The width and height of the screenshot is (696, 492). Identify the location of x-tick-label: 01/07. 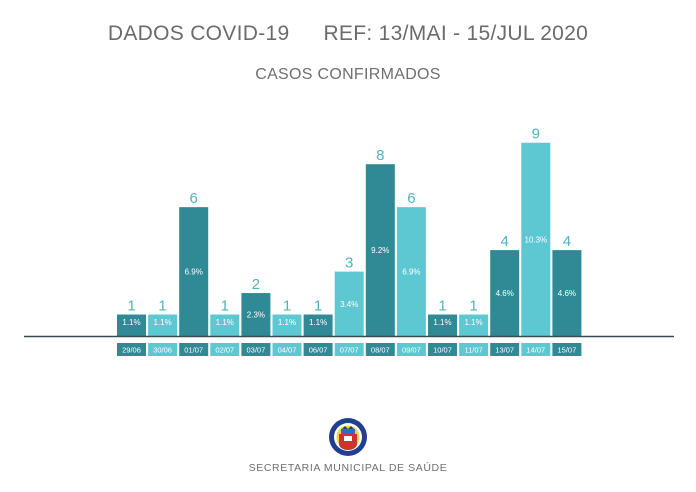
(193, 350).